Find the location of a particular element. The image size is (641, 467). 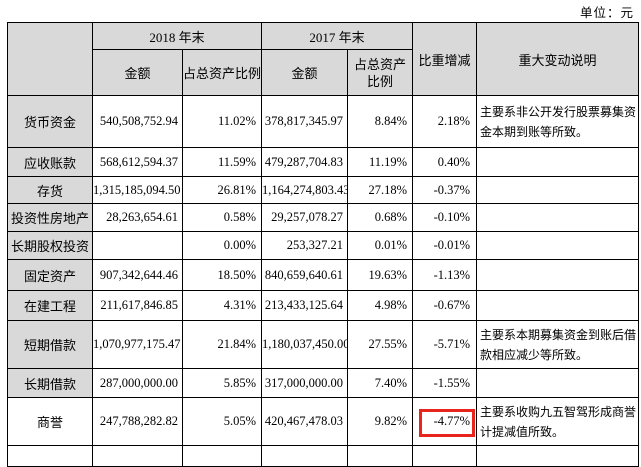

amount-2018-cell: 1,070,977,175.47 is located at coordinates (137, 344).